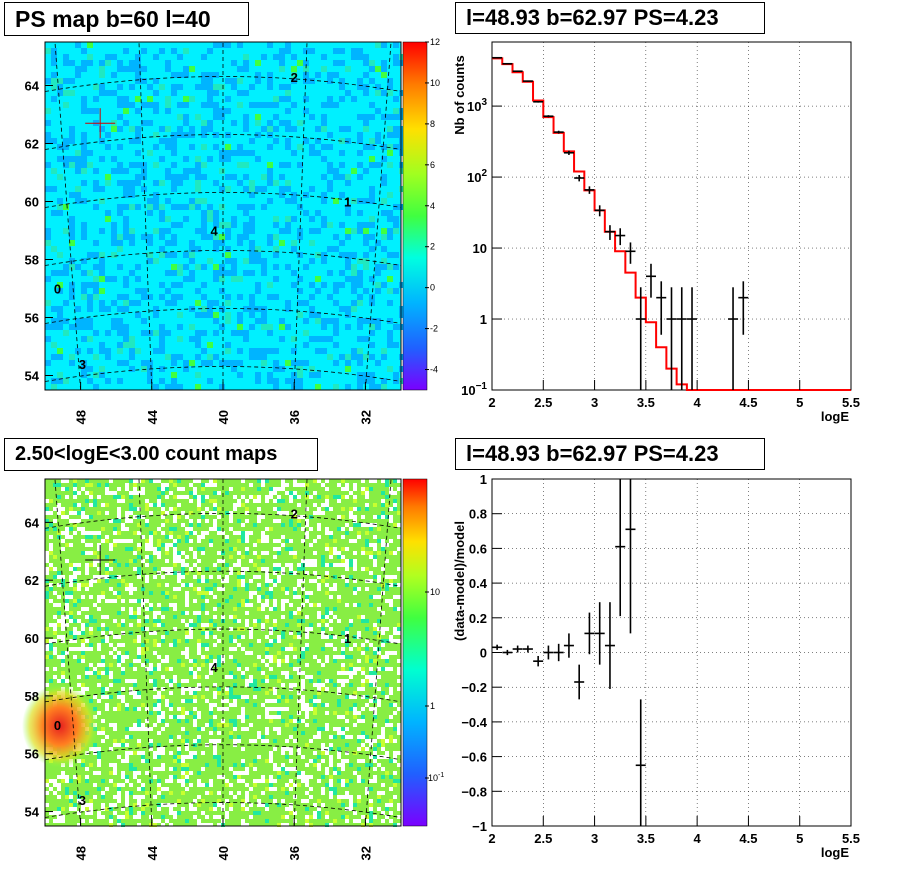  Describe the element at coordinates (82, 800) in the screenshot. I see `cmap-source-label: 3` at that location.